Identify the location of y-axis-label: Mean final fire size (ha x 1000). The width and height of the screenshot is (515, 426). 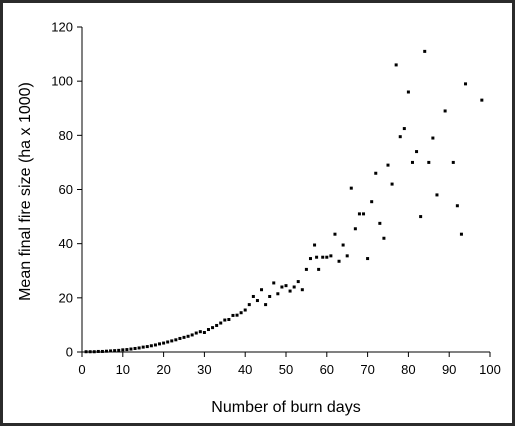
(25, 191).